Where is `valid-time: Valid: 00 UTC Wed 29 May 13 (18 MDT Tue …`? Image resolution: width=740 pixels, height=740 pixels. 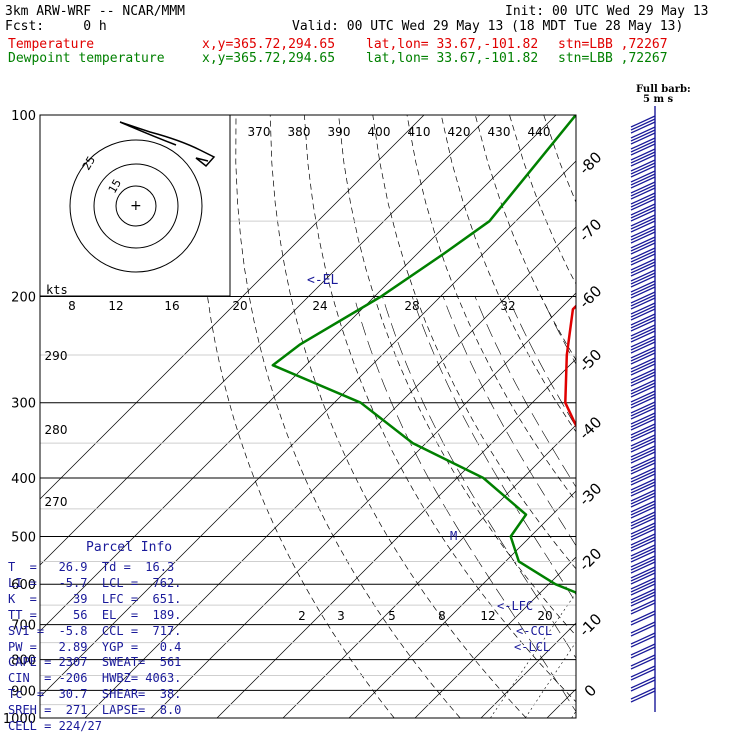
valid-time: Valid: 00 UTC Wed 29 May 13 (18 MDT Tue … is located at coordinates (488, 26).